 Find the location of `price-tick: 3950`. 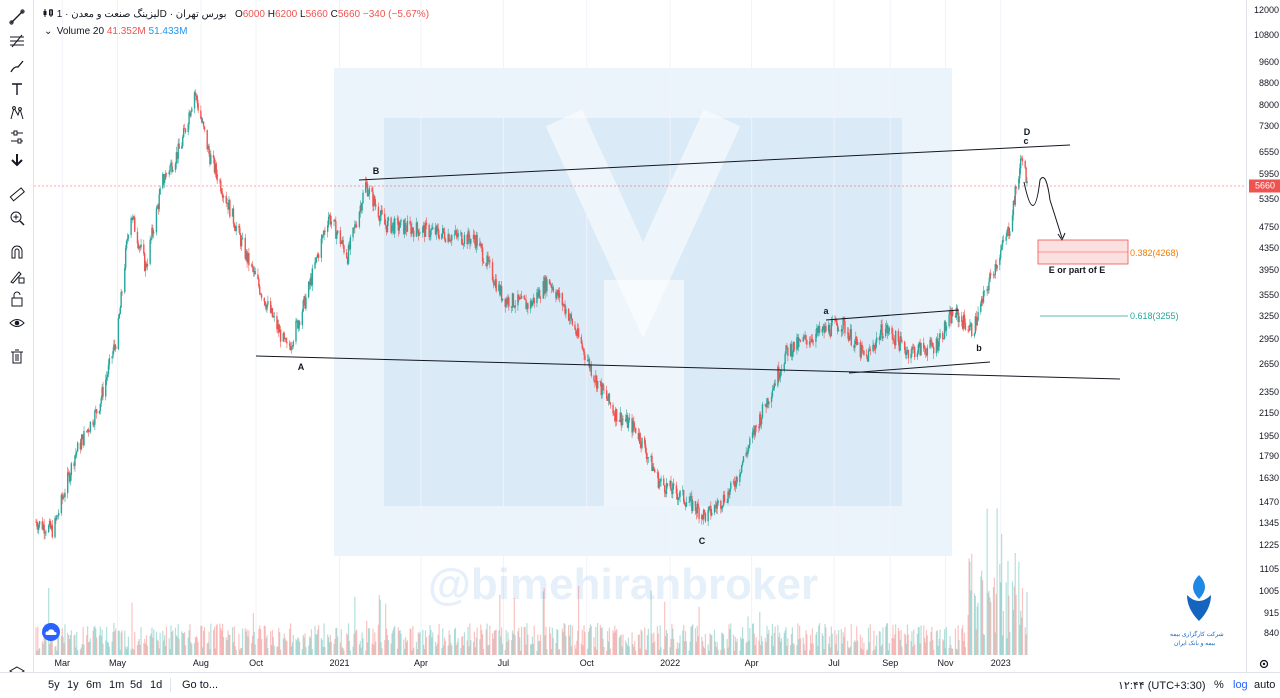

price-tick: 3950 is located at coordinates (1268, 270).